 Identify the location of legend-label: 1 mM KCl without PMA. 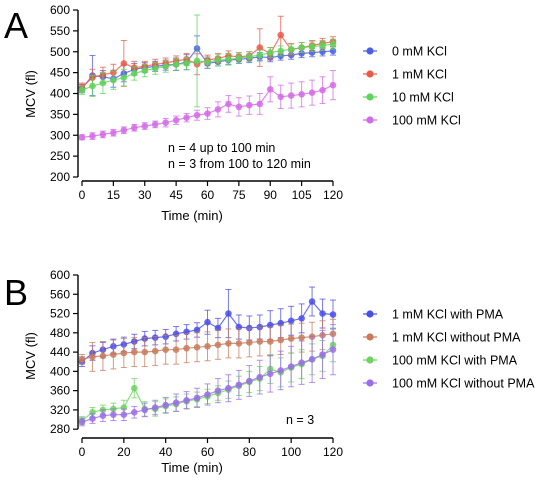
(456, 338).